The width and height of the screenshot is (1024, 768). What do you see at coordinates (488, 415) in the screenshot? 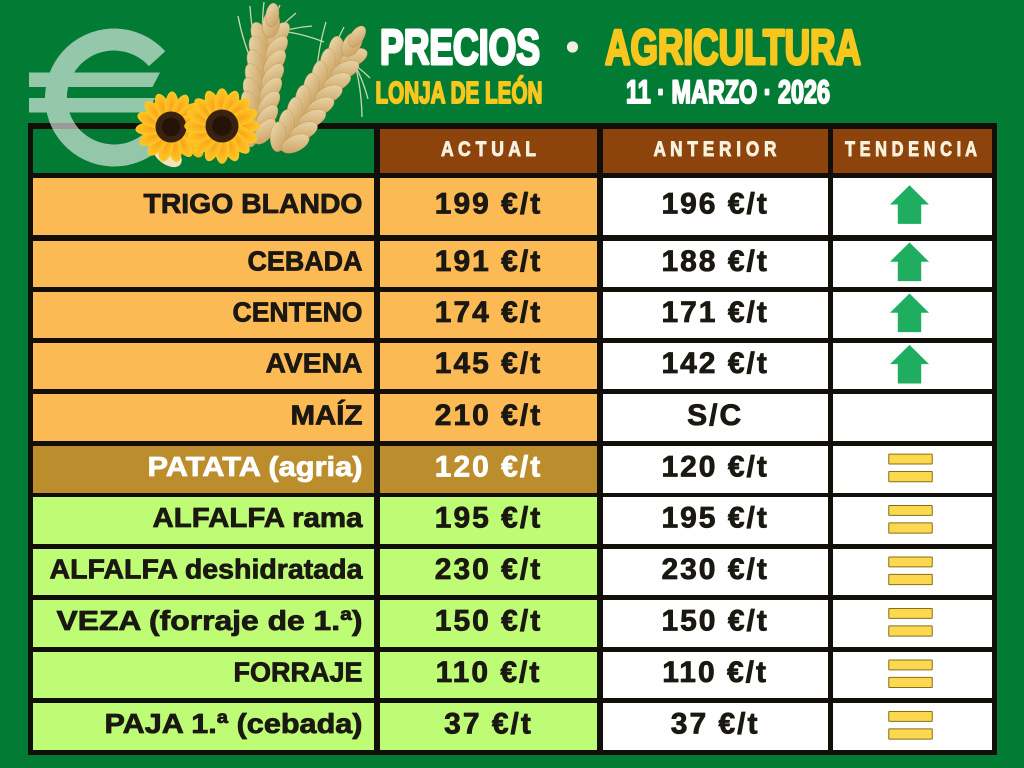
I see `svg-text: 210 €/t` at bounding box center [488, 415].